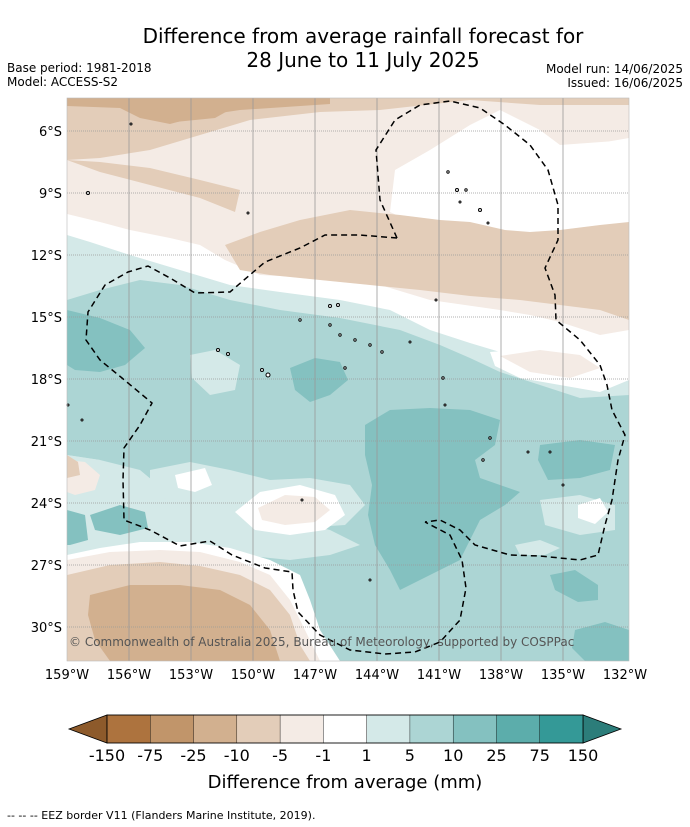 Image resolution: width=690 pixels, height=827 pixels. What do you see at coordinates (501, 675) in the screenshot?
I see `lon-label: 138°W` at bounding box center [501, 675].